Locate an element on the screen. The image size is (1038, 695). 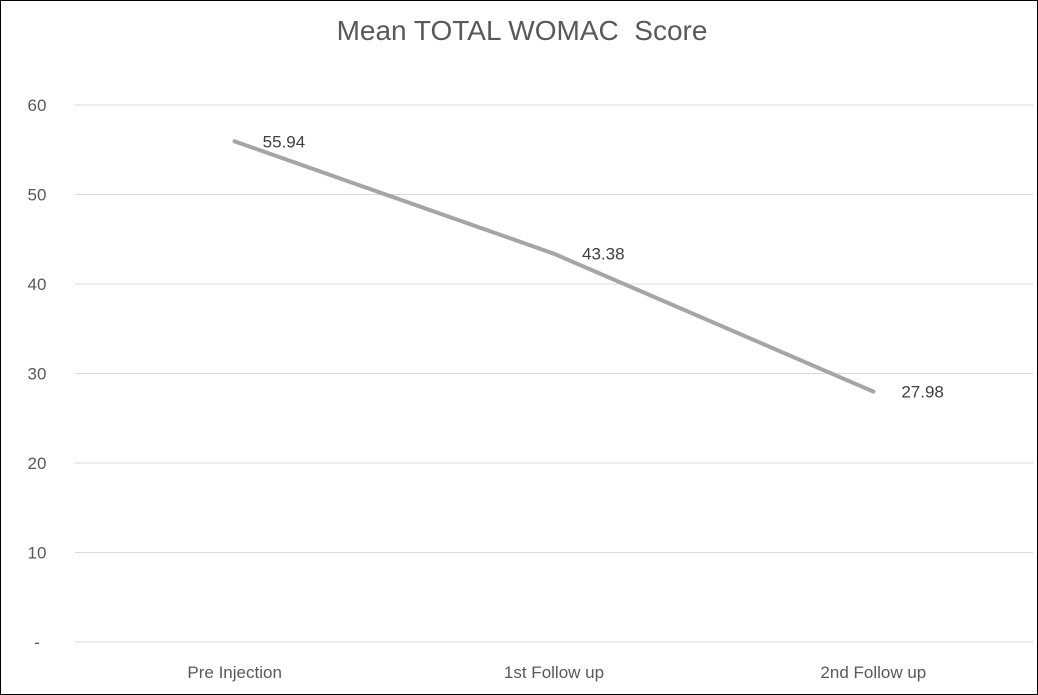
x-tick-label: Pre Injection is located at coordinates (234, 672).